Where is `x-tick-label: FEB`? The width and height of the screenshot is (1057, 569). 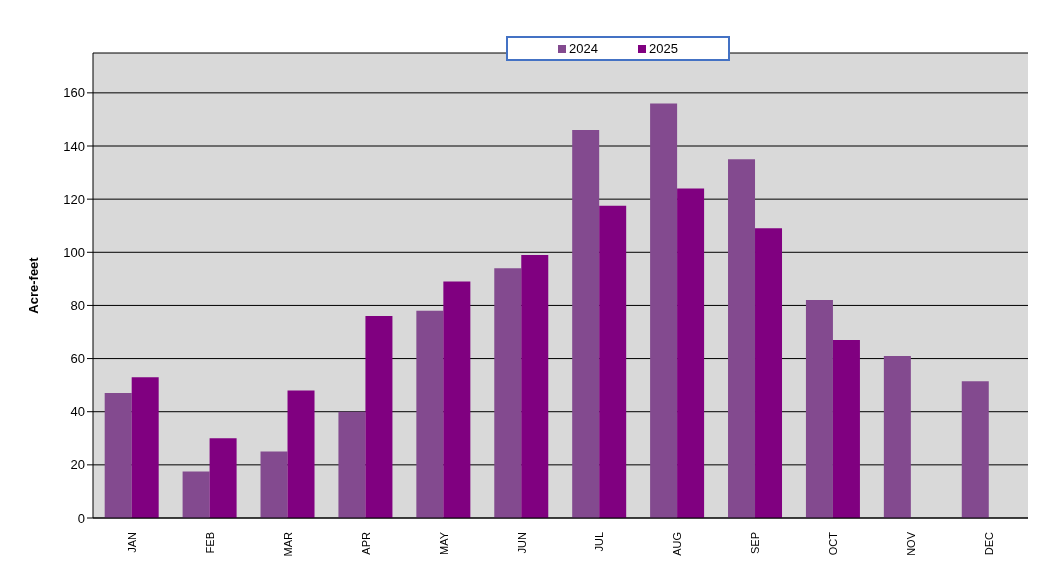 x-tick-label: FEB is located at coordinates (209, 543).